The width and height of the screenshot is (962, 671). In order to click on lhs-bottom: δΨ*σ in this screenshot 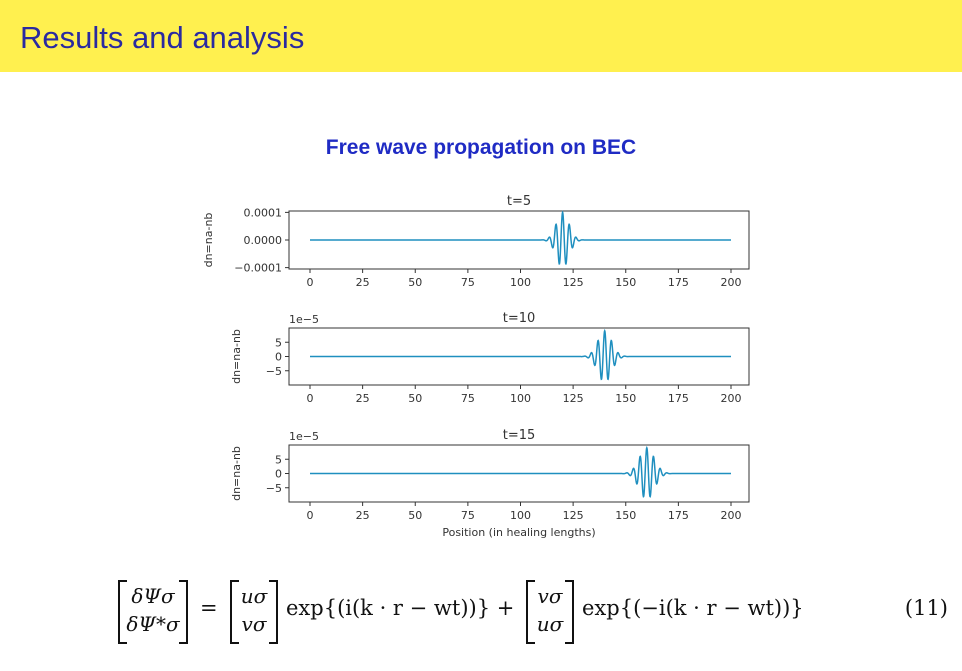, I will do `click(153, 624)`.